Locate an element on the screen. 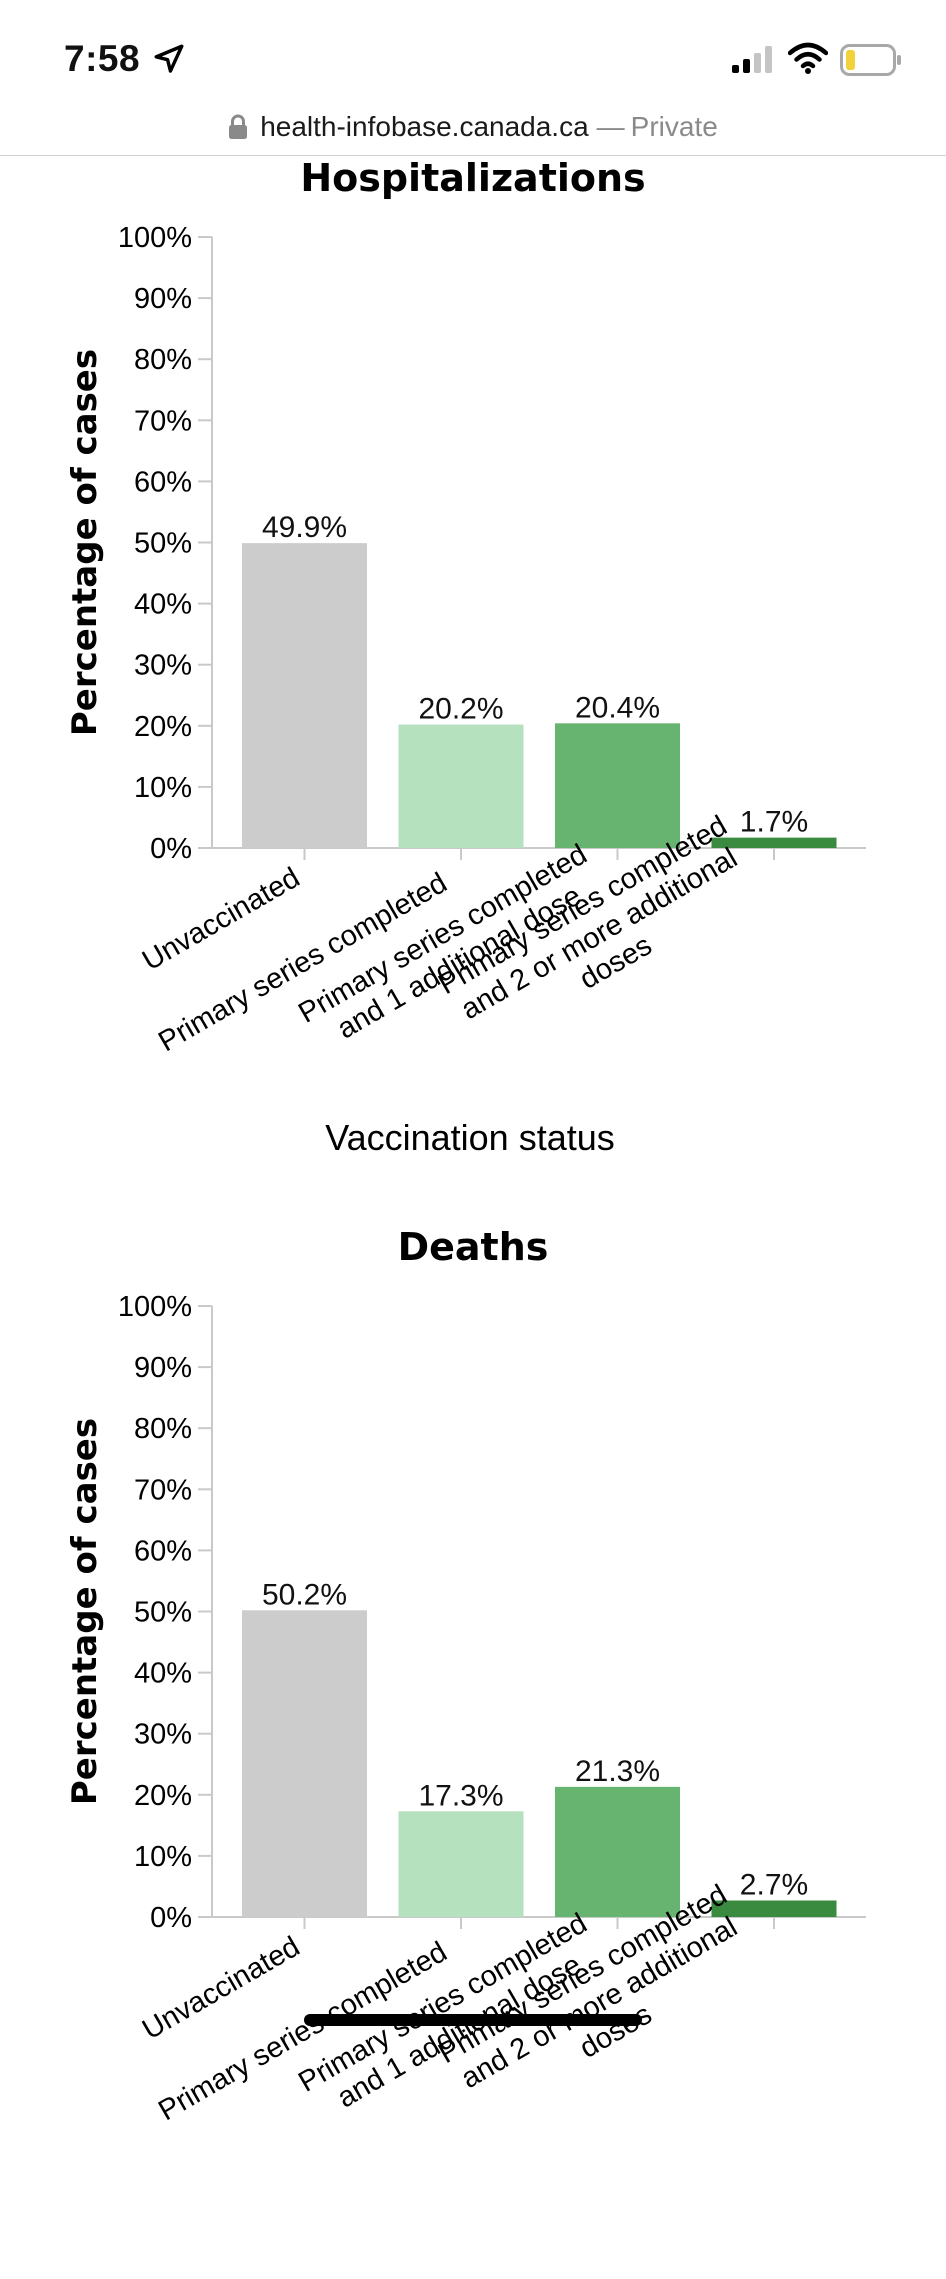 The height and width of the screenshot is (2279, 946). data-label: 20.4% is located at coordinates (617, 707).